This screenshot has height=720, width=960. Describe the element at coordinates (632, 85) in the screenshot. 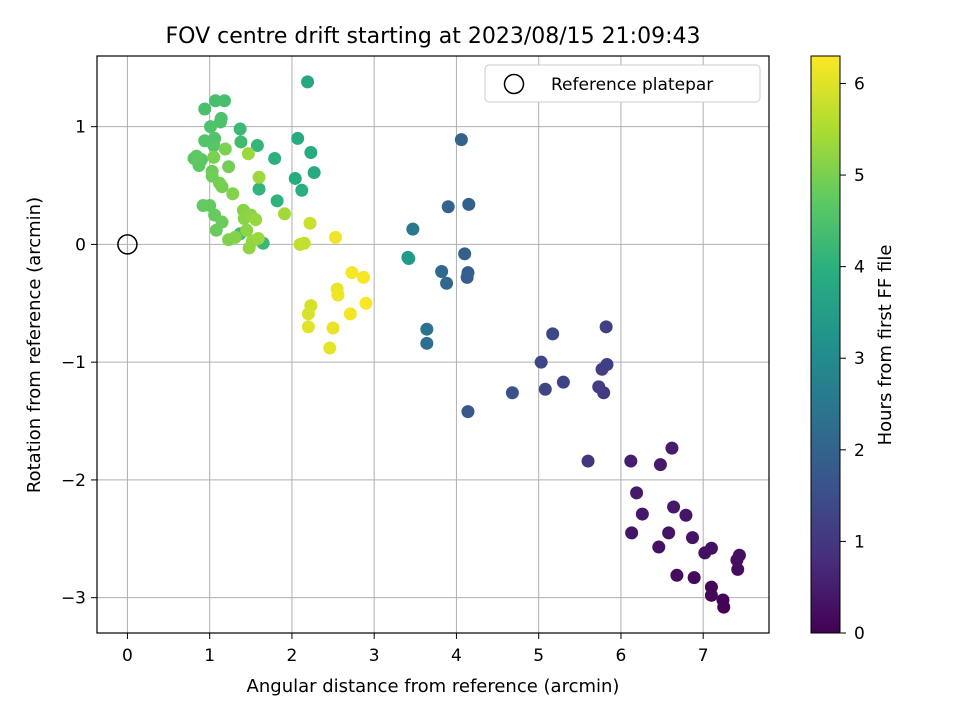

I see `legend-label: Reference platepar` at that location.